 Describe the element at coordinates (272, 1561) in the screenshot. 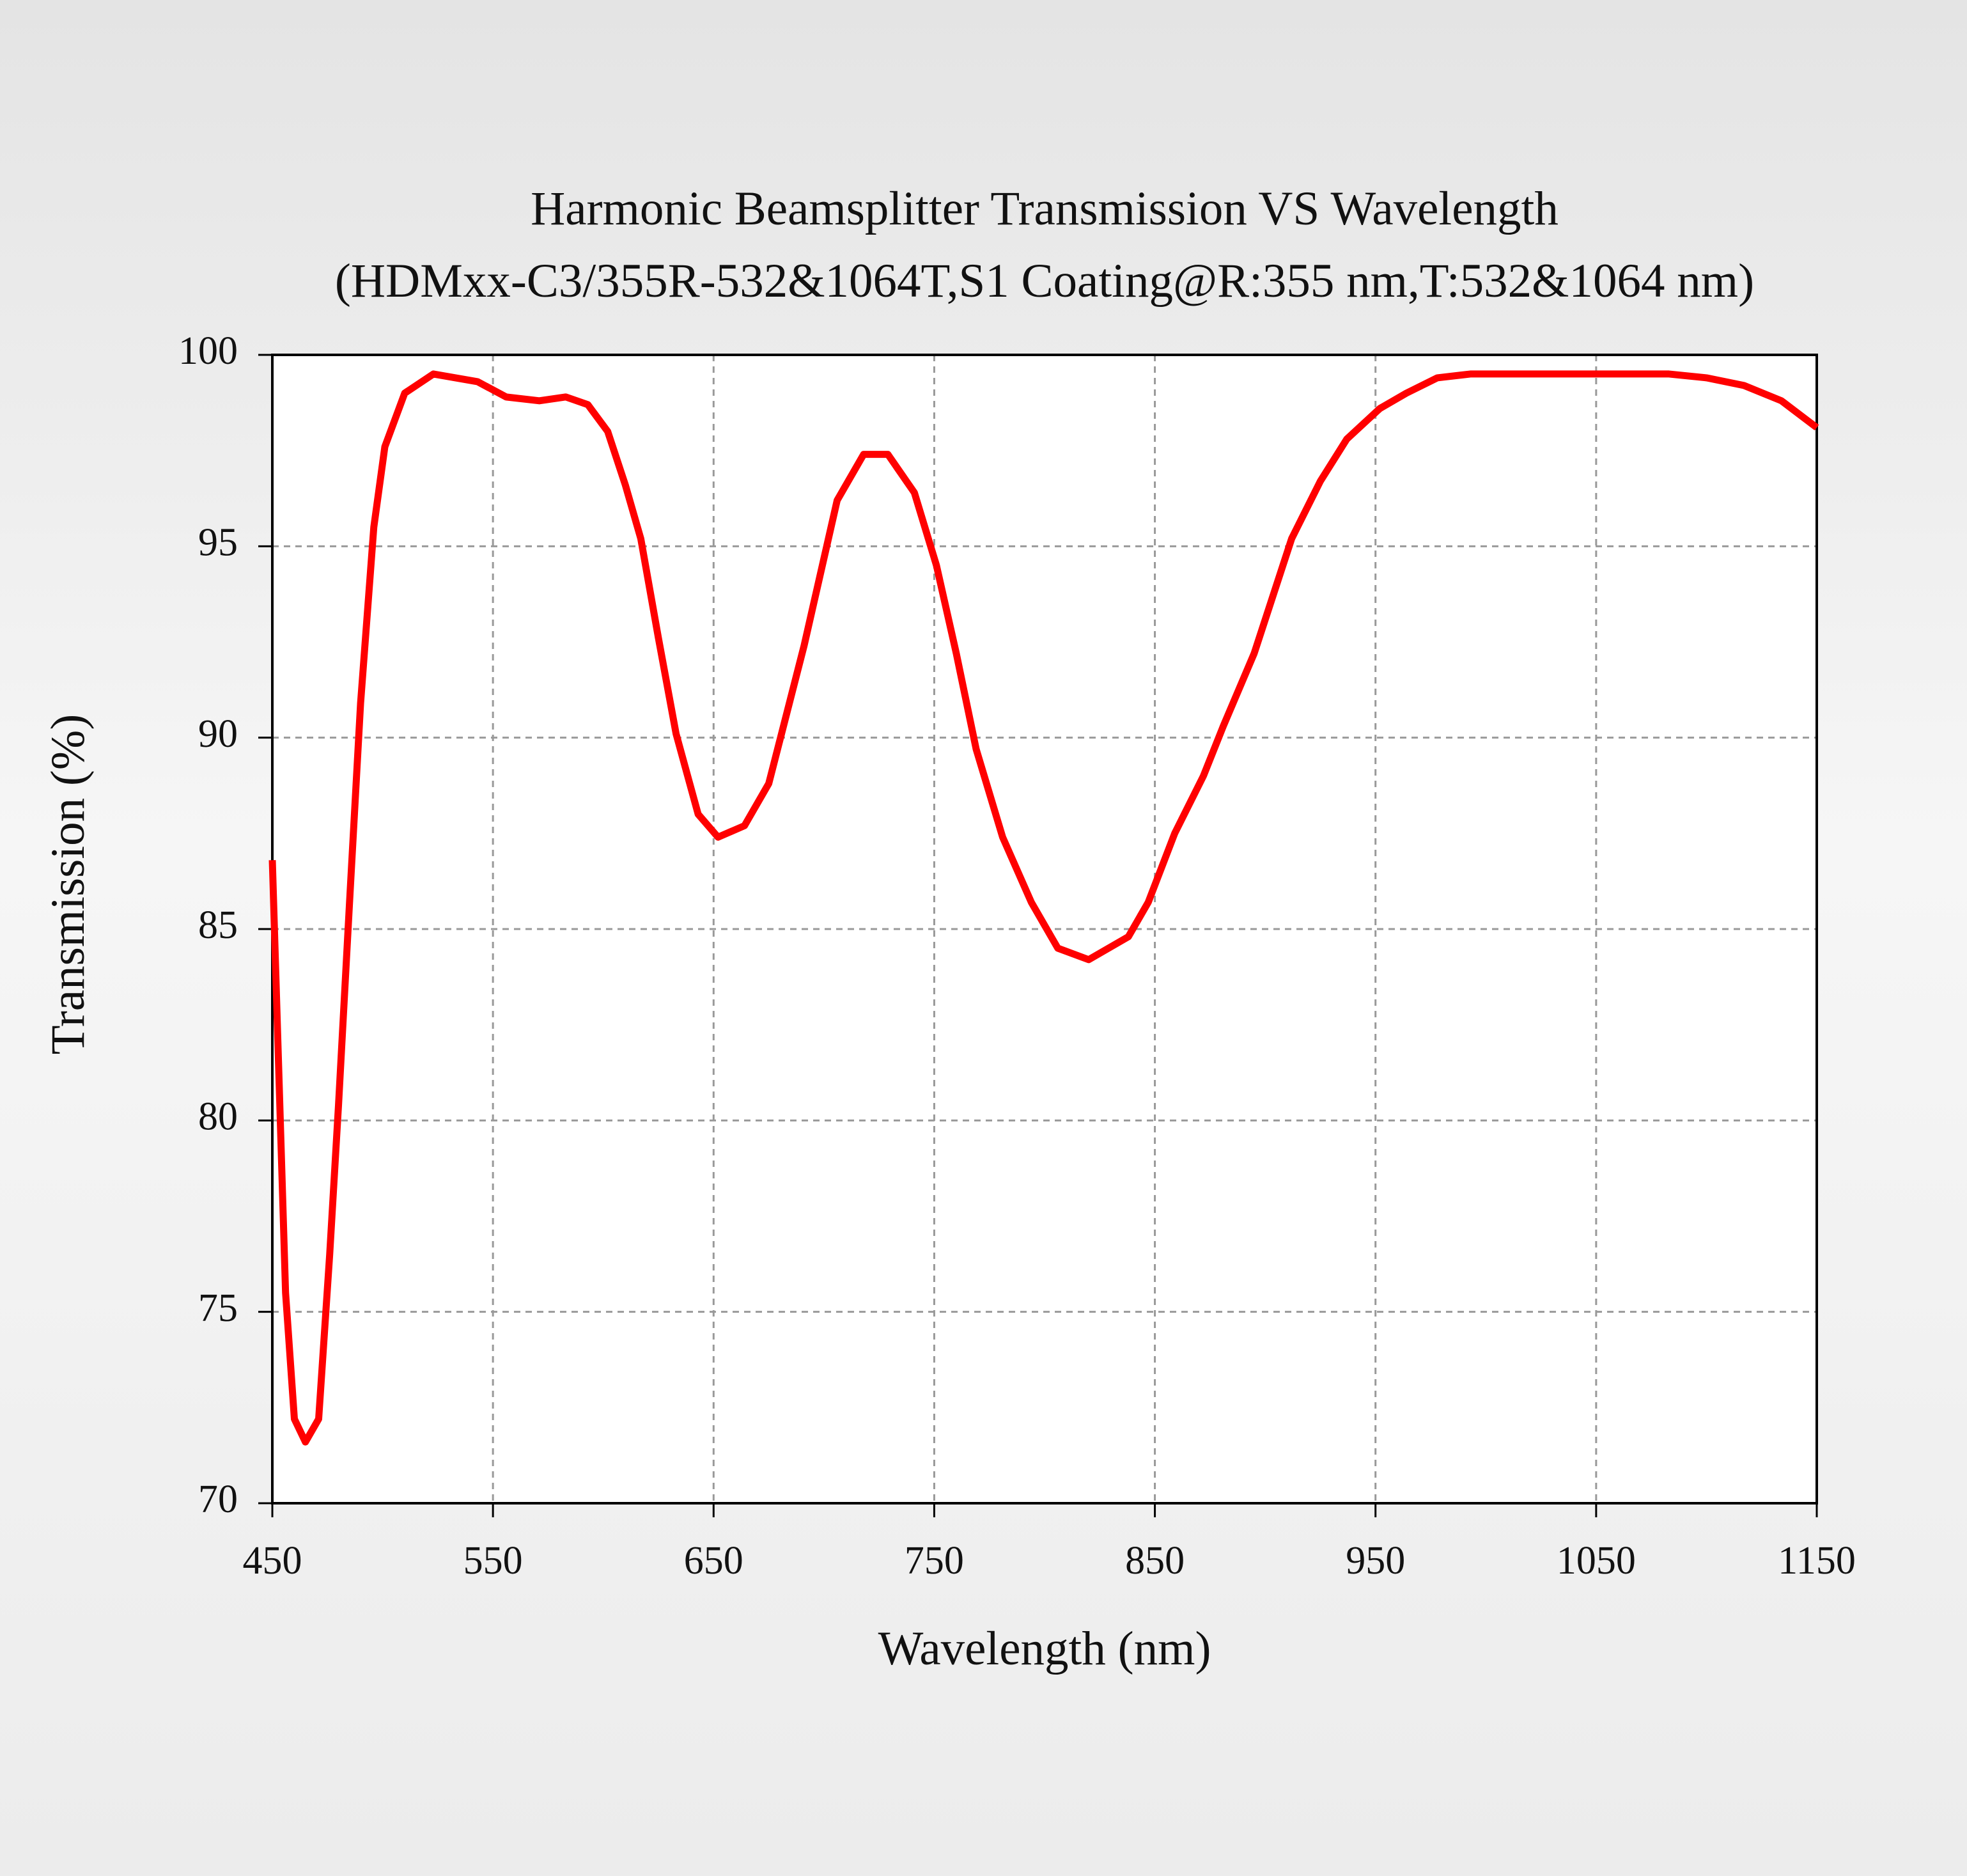

I see `x-tick-label: 450` at that location.